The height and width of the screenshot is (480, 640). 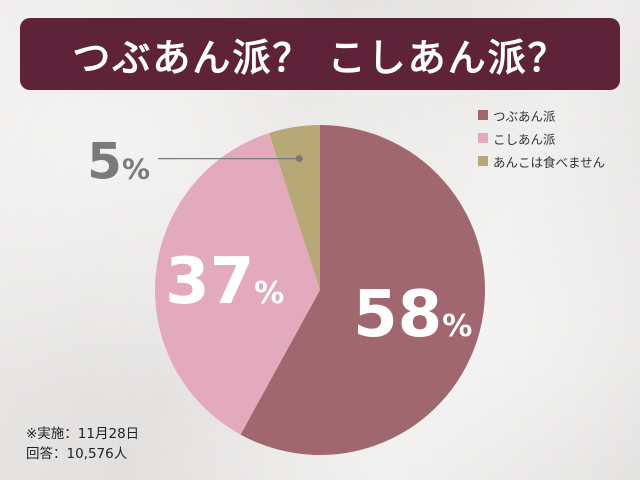 I want to click on legend-item-none: あんこは食べません, so click(x=558, y=161).